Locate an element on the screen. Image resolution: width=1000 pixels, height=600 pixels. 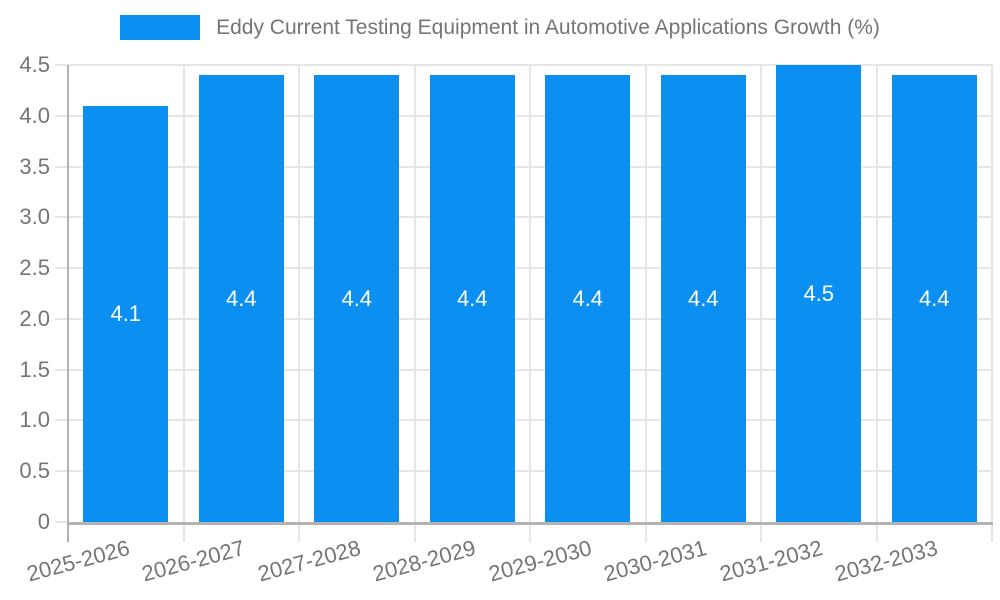
bar-value-label: 4.5 is located at coordinates (819, 293).